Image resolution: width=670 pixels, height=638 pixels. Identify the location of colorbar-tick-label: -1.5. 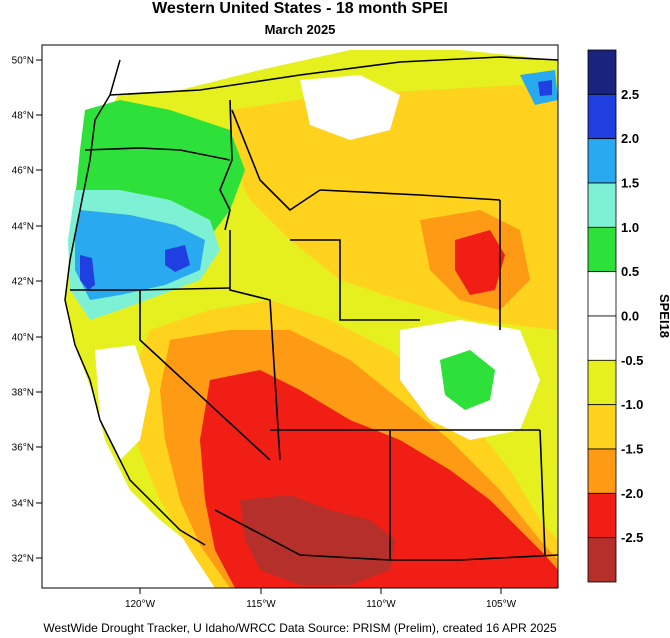
(632, 449).